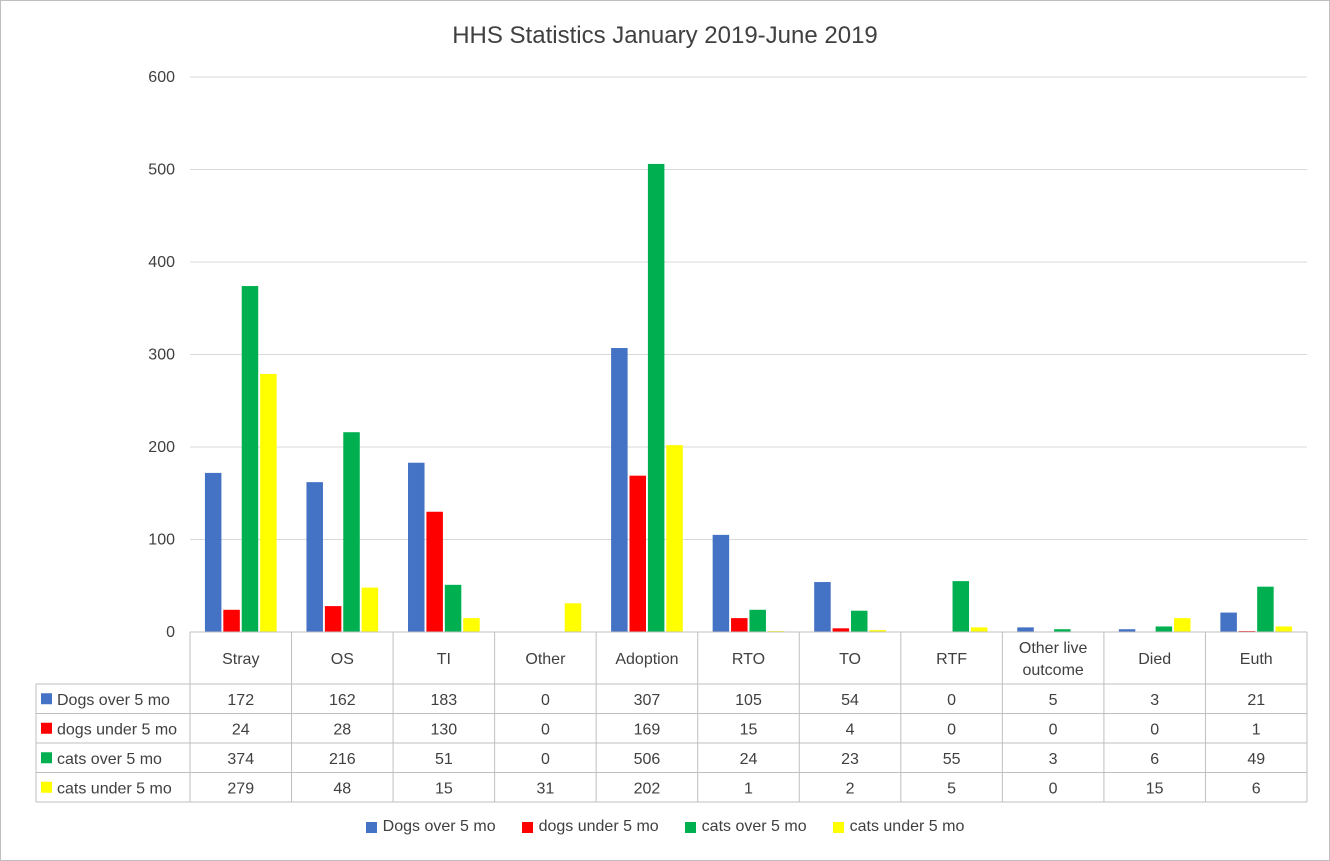  Describe the element at coordinates (1053, 648) in the screenshot. I see `category-label: Other live` at that location.